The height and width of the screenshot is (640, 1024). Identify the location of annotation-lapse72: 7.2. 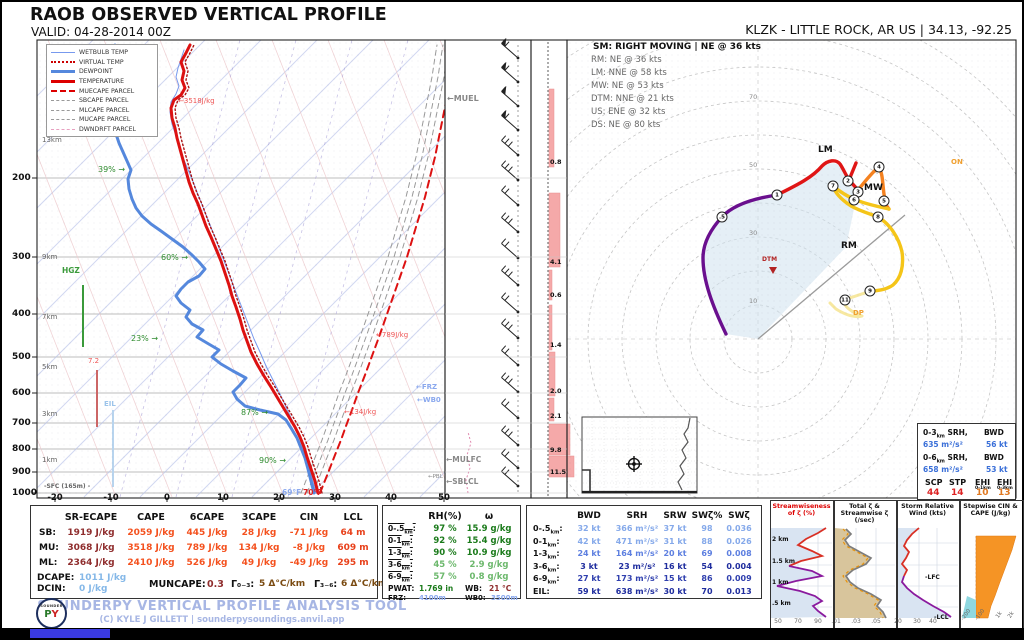
(94, 361).